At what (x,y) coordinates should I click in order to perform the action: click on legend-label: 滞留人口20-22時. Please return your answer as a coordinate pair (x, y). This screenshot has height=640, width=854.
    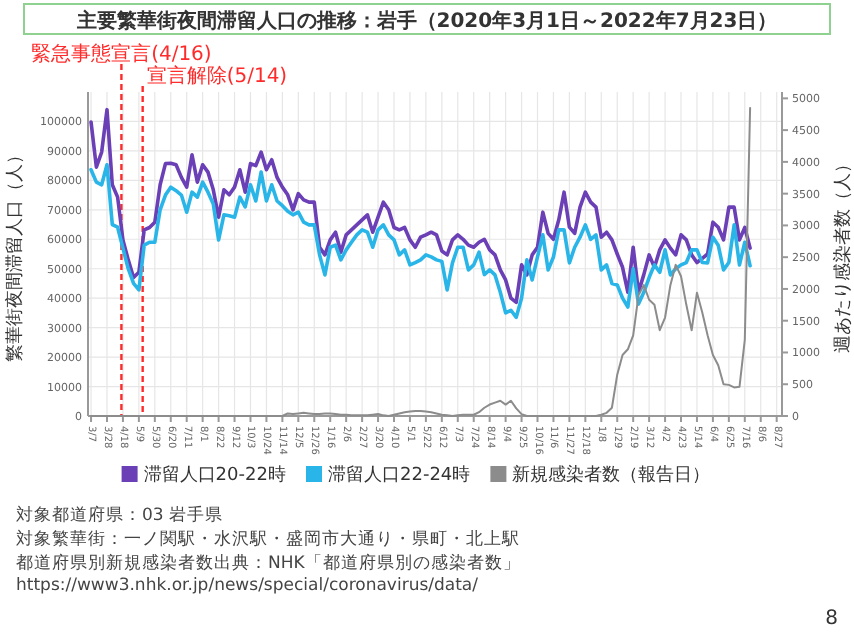
    Looking at the image, I should click on (214, 475).